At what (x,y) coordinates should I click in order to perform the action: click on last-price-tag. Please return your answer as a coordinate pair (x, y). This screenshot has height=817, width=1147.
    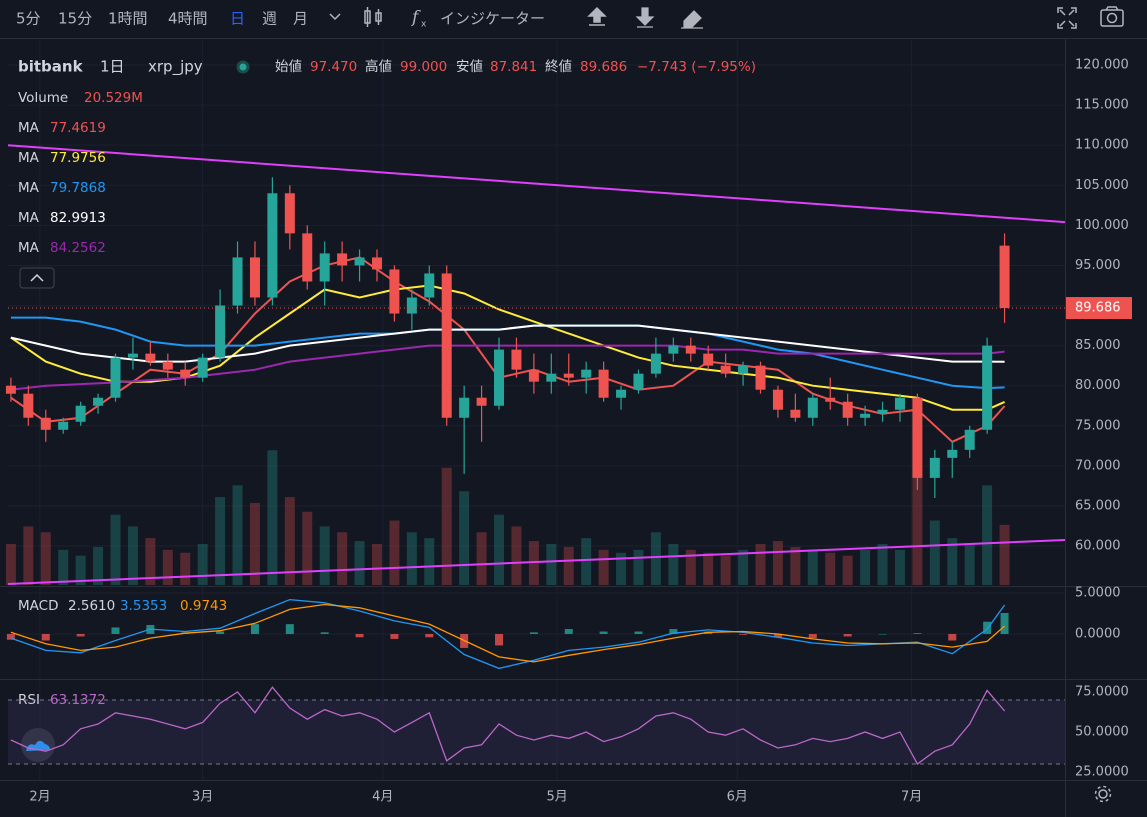
    Looking at the image, I should click on (1099, 308).